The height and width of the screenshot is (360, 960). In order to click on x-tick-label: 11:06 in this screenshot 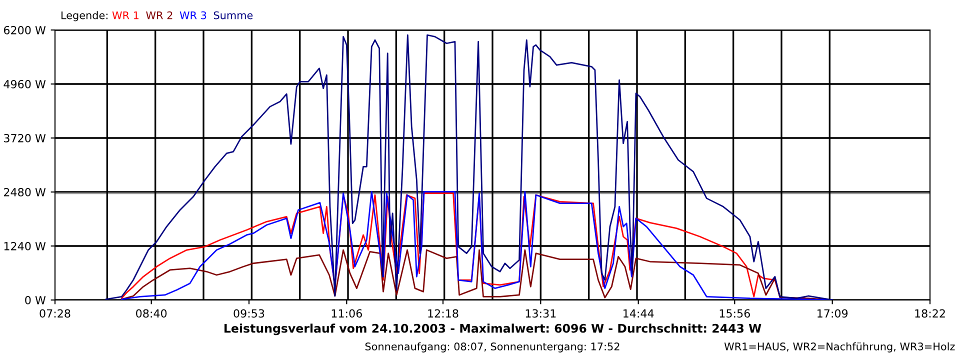, I will do `click(347, 313)`.